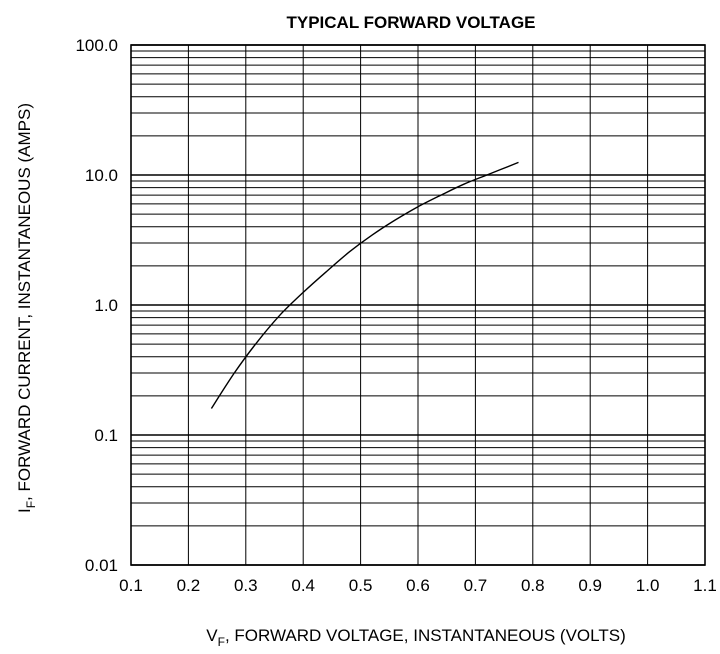 The image size is (720, 654). I want to click on x-tick-label: 0.6, so click(418, 585).